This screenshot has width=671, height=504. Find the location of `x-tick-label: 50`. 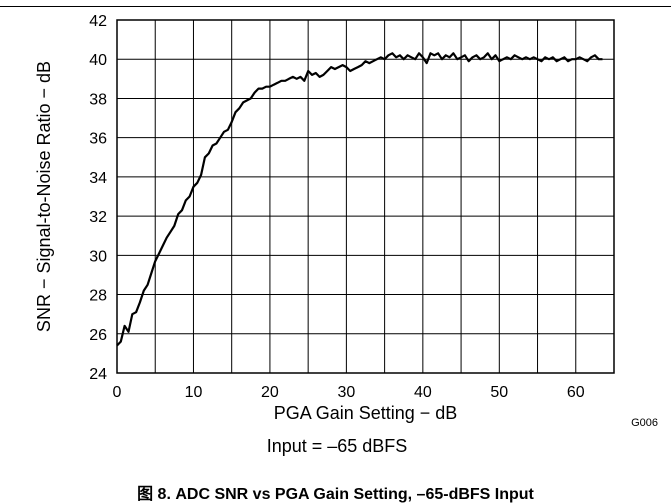

x-tick-label: 50 is located at coordinates (499, 392).